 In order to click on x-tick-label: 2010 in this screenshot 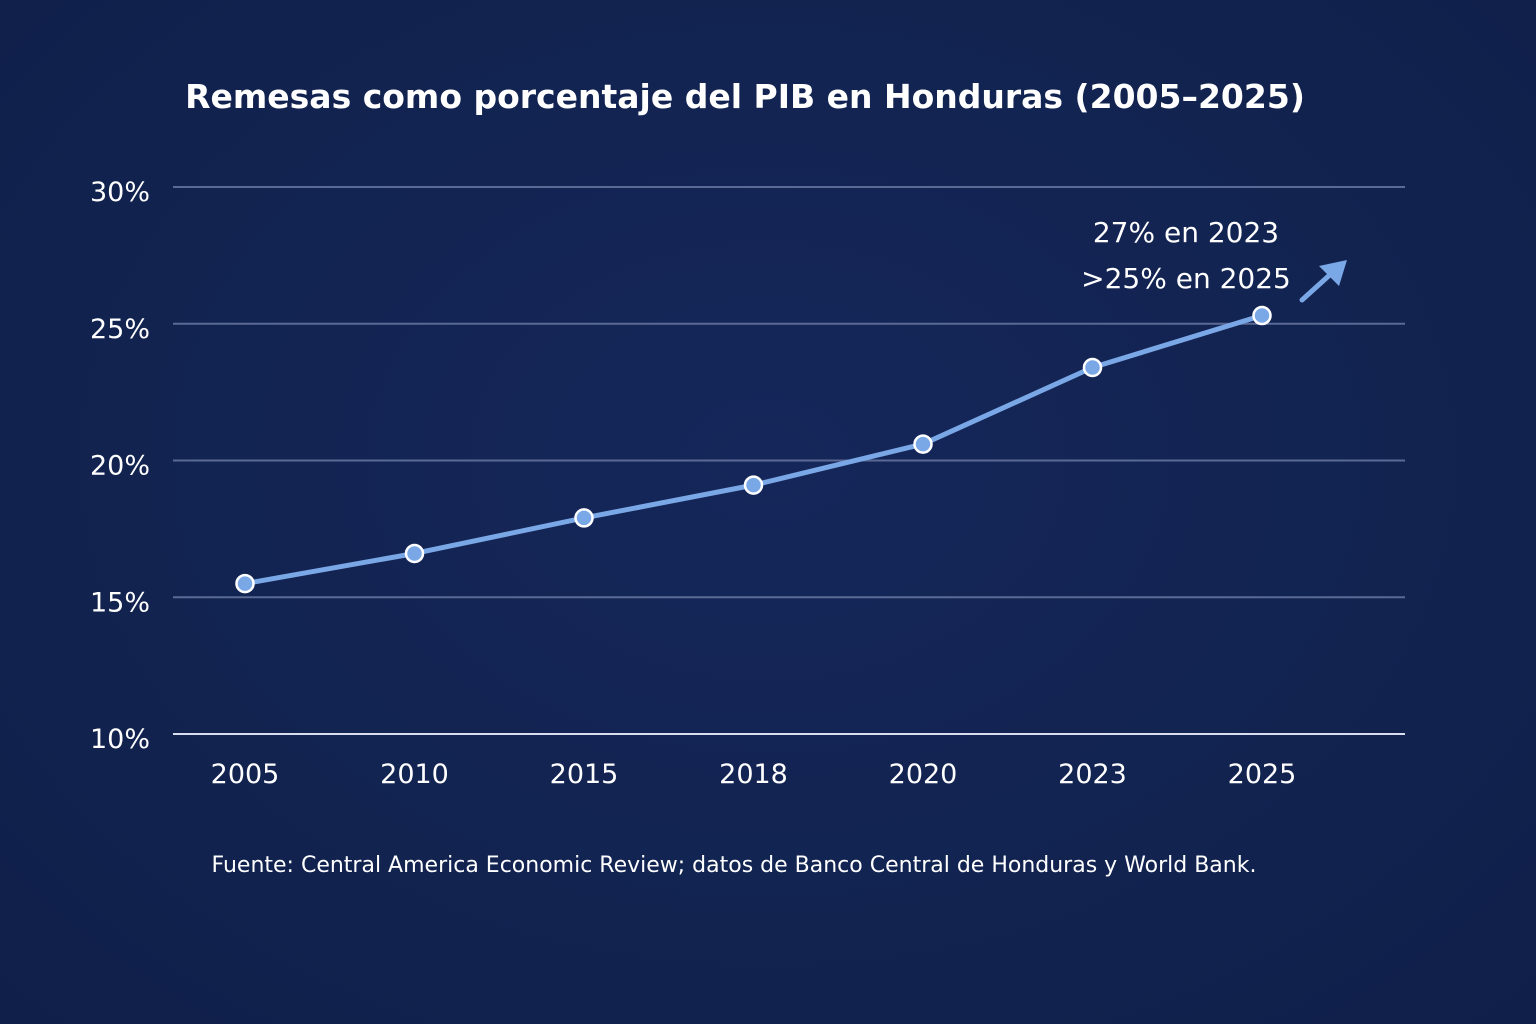, I will do `click(414, 774)`.